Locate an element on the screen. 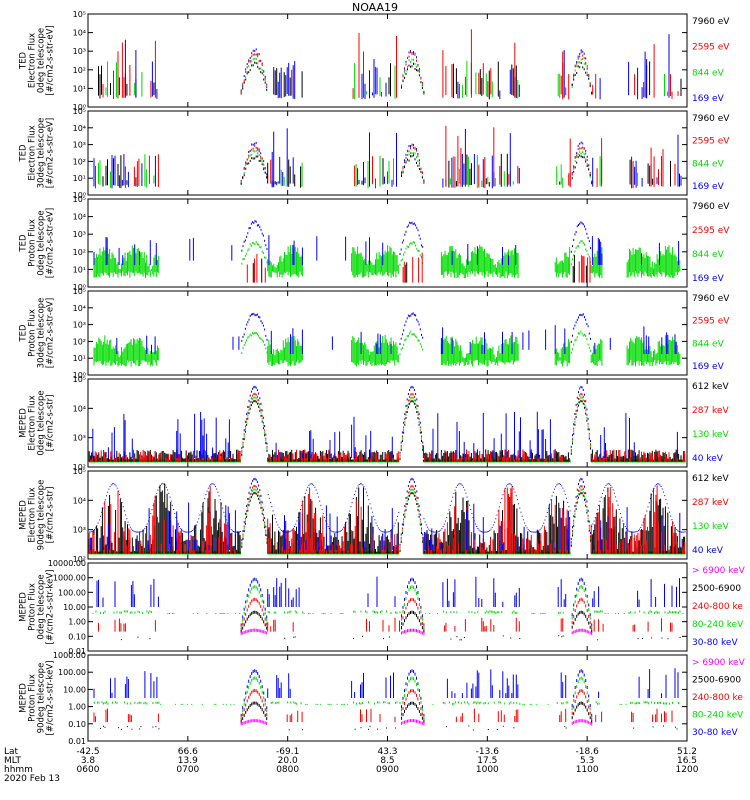 Image resolution: width=750 pixels, height=800 pixels. y-axis-label-line: 30deg telescope is located at coordinates (42, 333).